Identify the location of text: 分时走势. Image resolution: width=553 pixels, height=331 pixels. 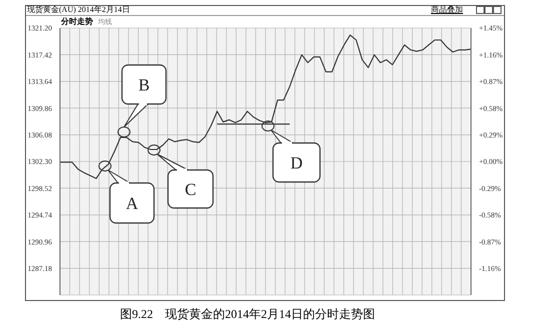
(77, 22).